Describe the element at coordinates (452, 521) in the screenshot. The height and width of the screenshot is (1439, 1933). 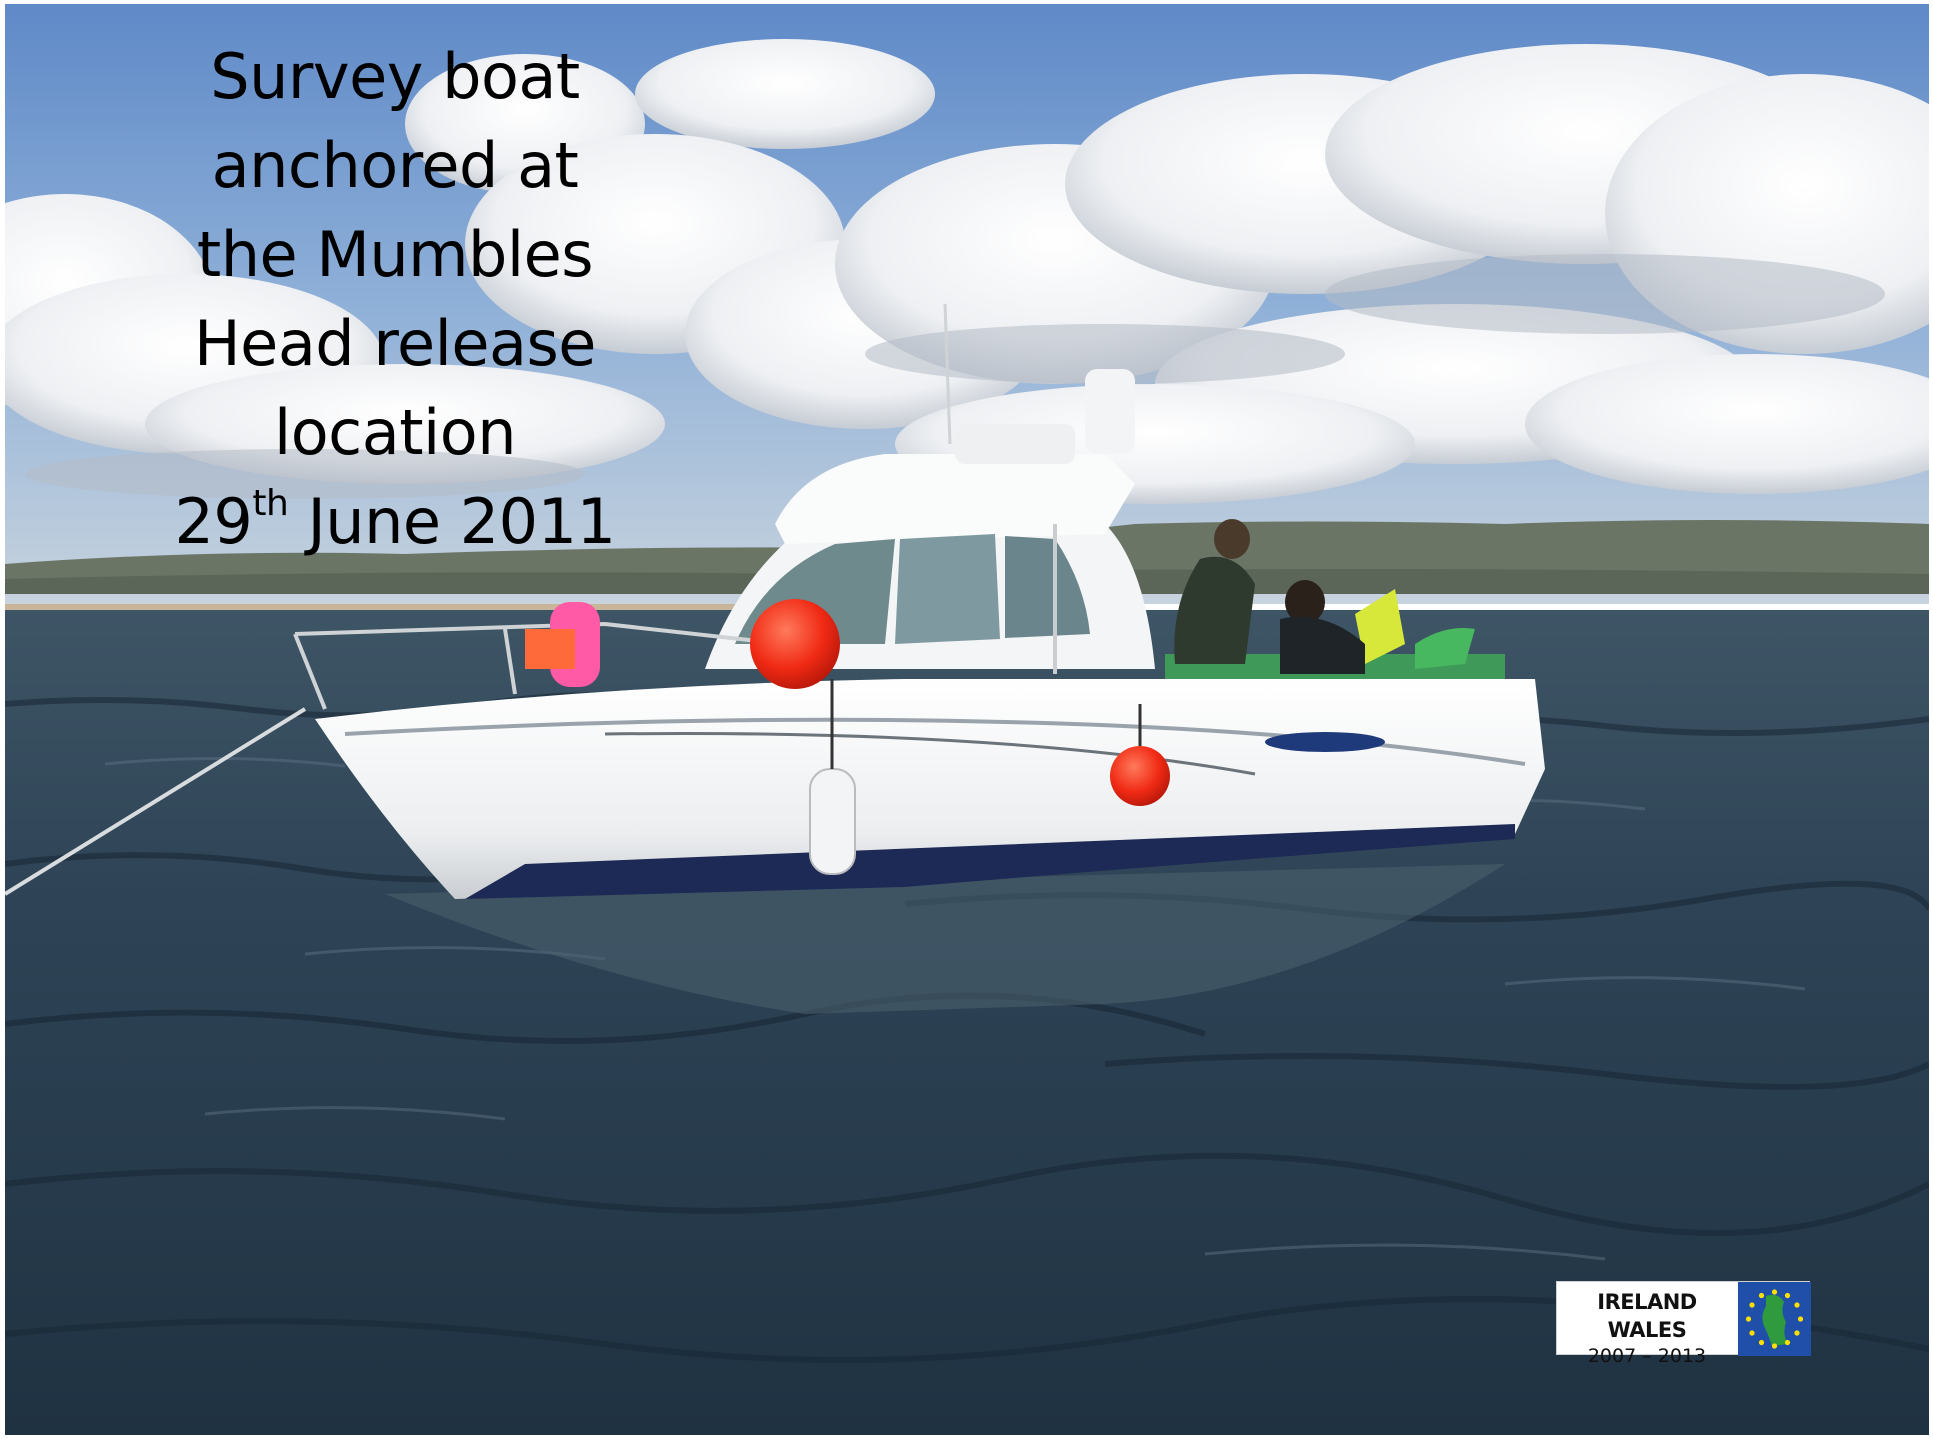
I see `date-rest: June 2011` at that location.